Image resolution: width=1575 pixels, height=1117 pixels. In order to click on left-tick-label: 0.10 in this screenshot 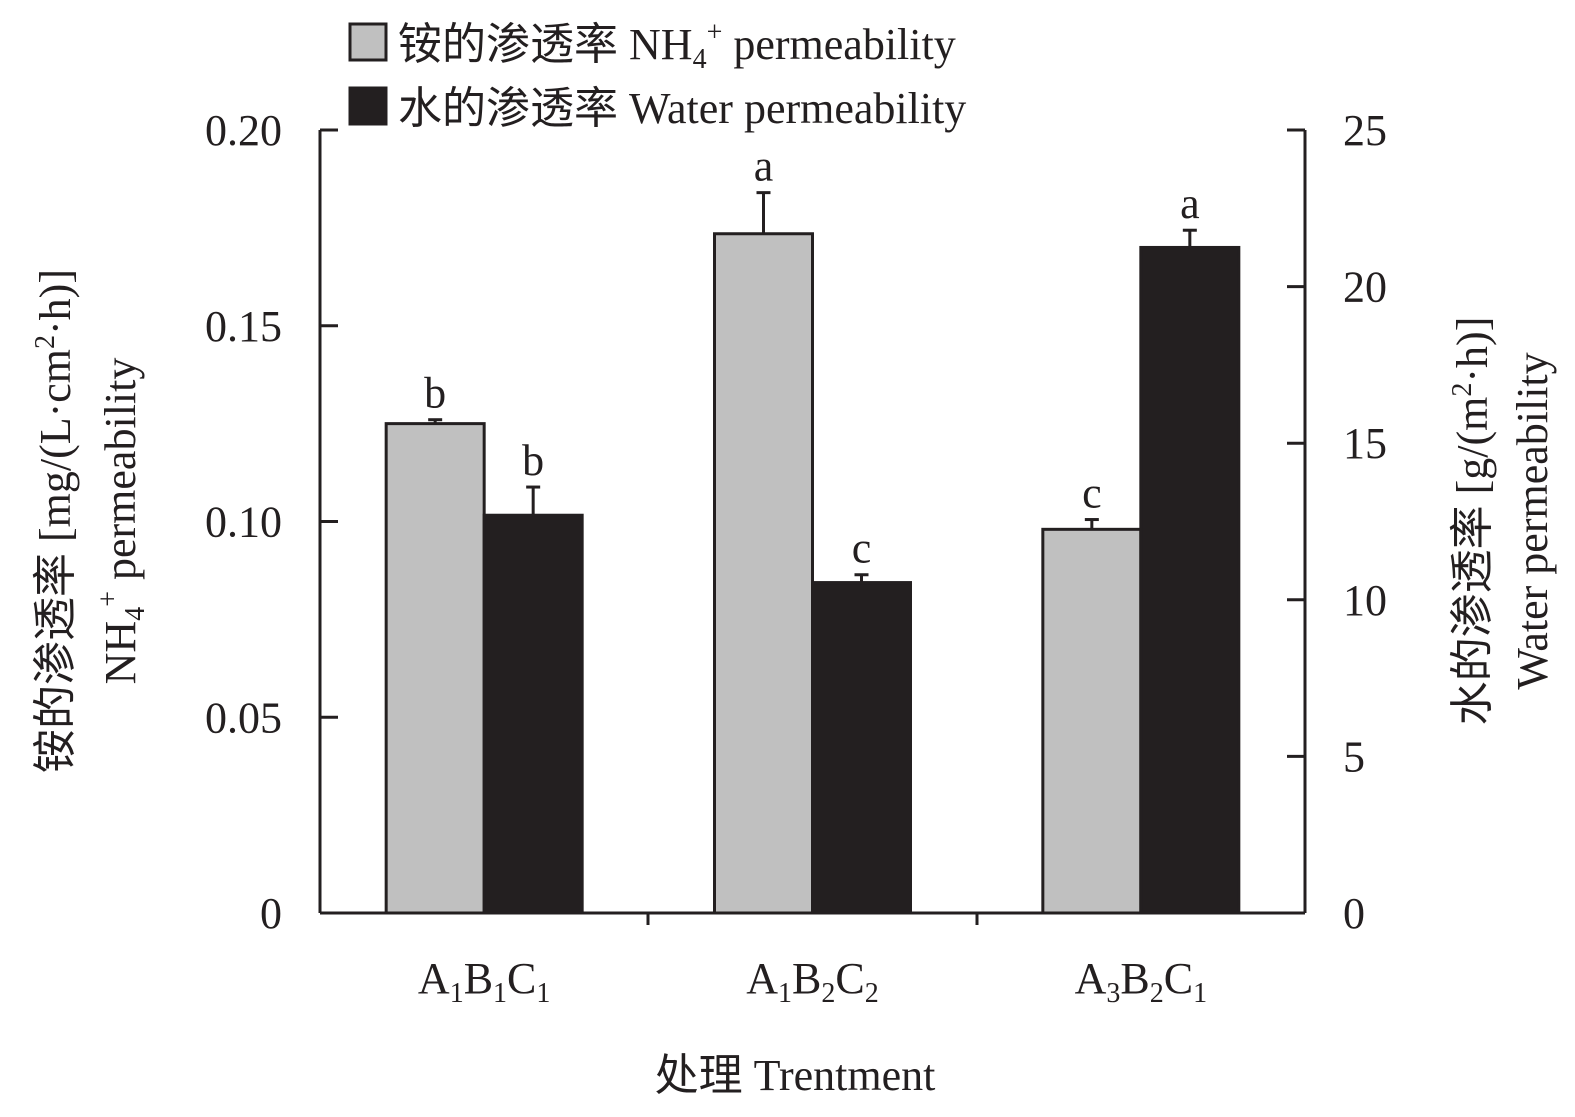, I will do `click(243, 522)`.